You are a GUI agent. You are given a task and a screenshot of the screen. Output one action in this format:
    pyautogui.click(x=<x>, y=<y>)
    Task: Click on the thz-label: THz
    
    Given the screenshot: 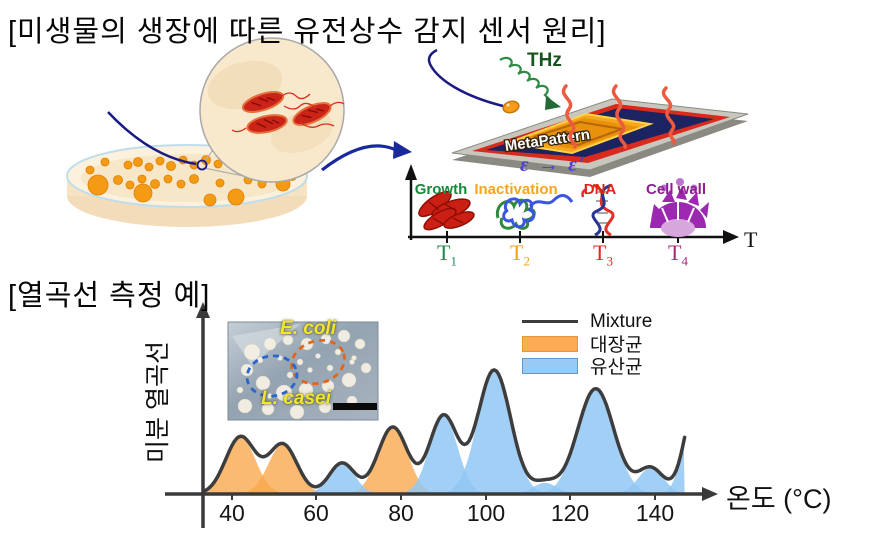 What is the action you would take?
    pyautogui.click(x=544, y=60)
    